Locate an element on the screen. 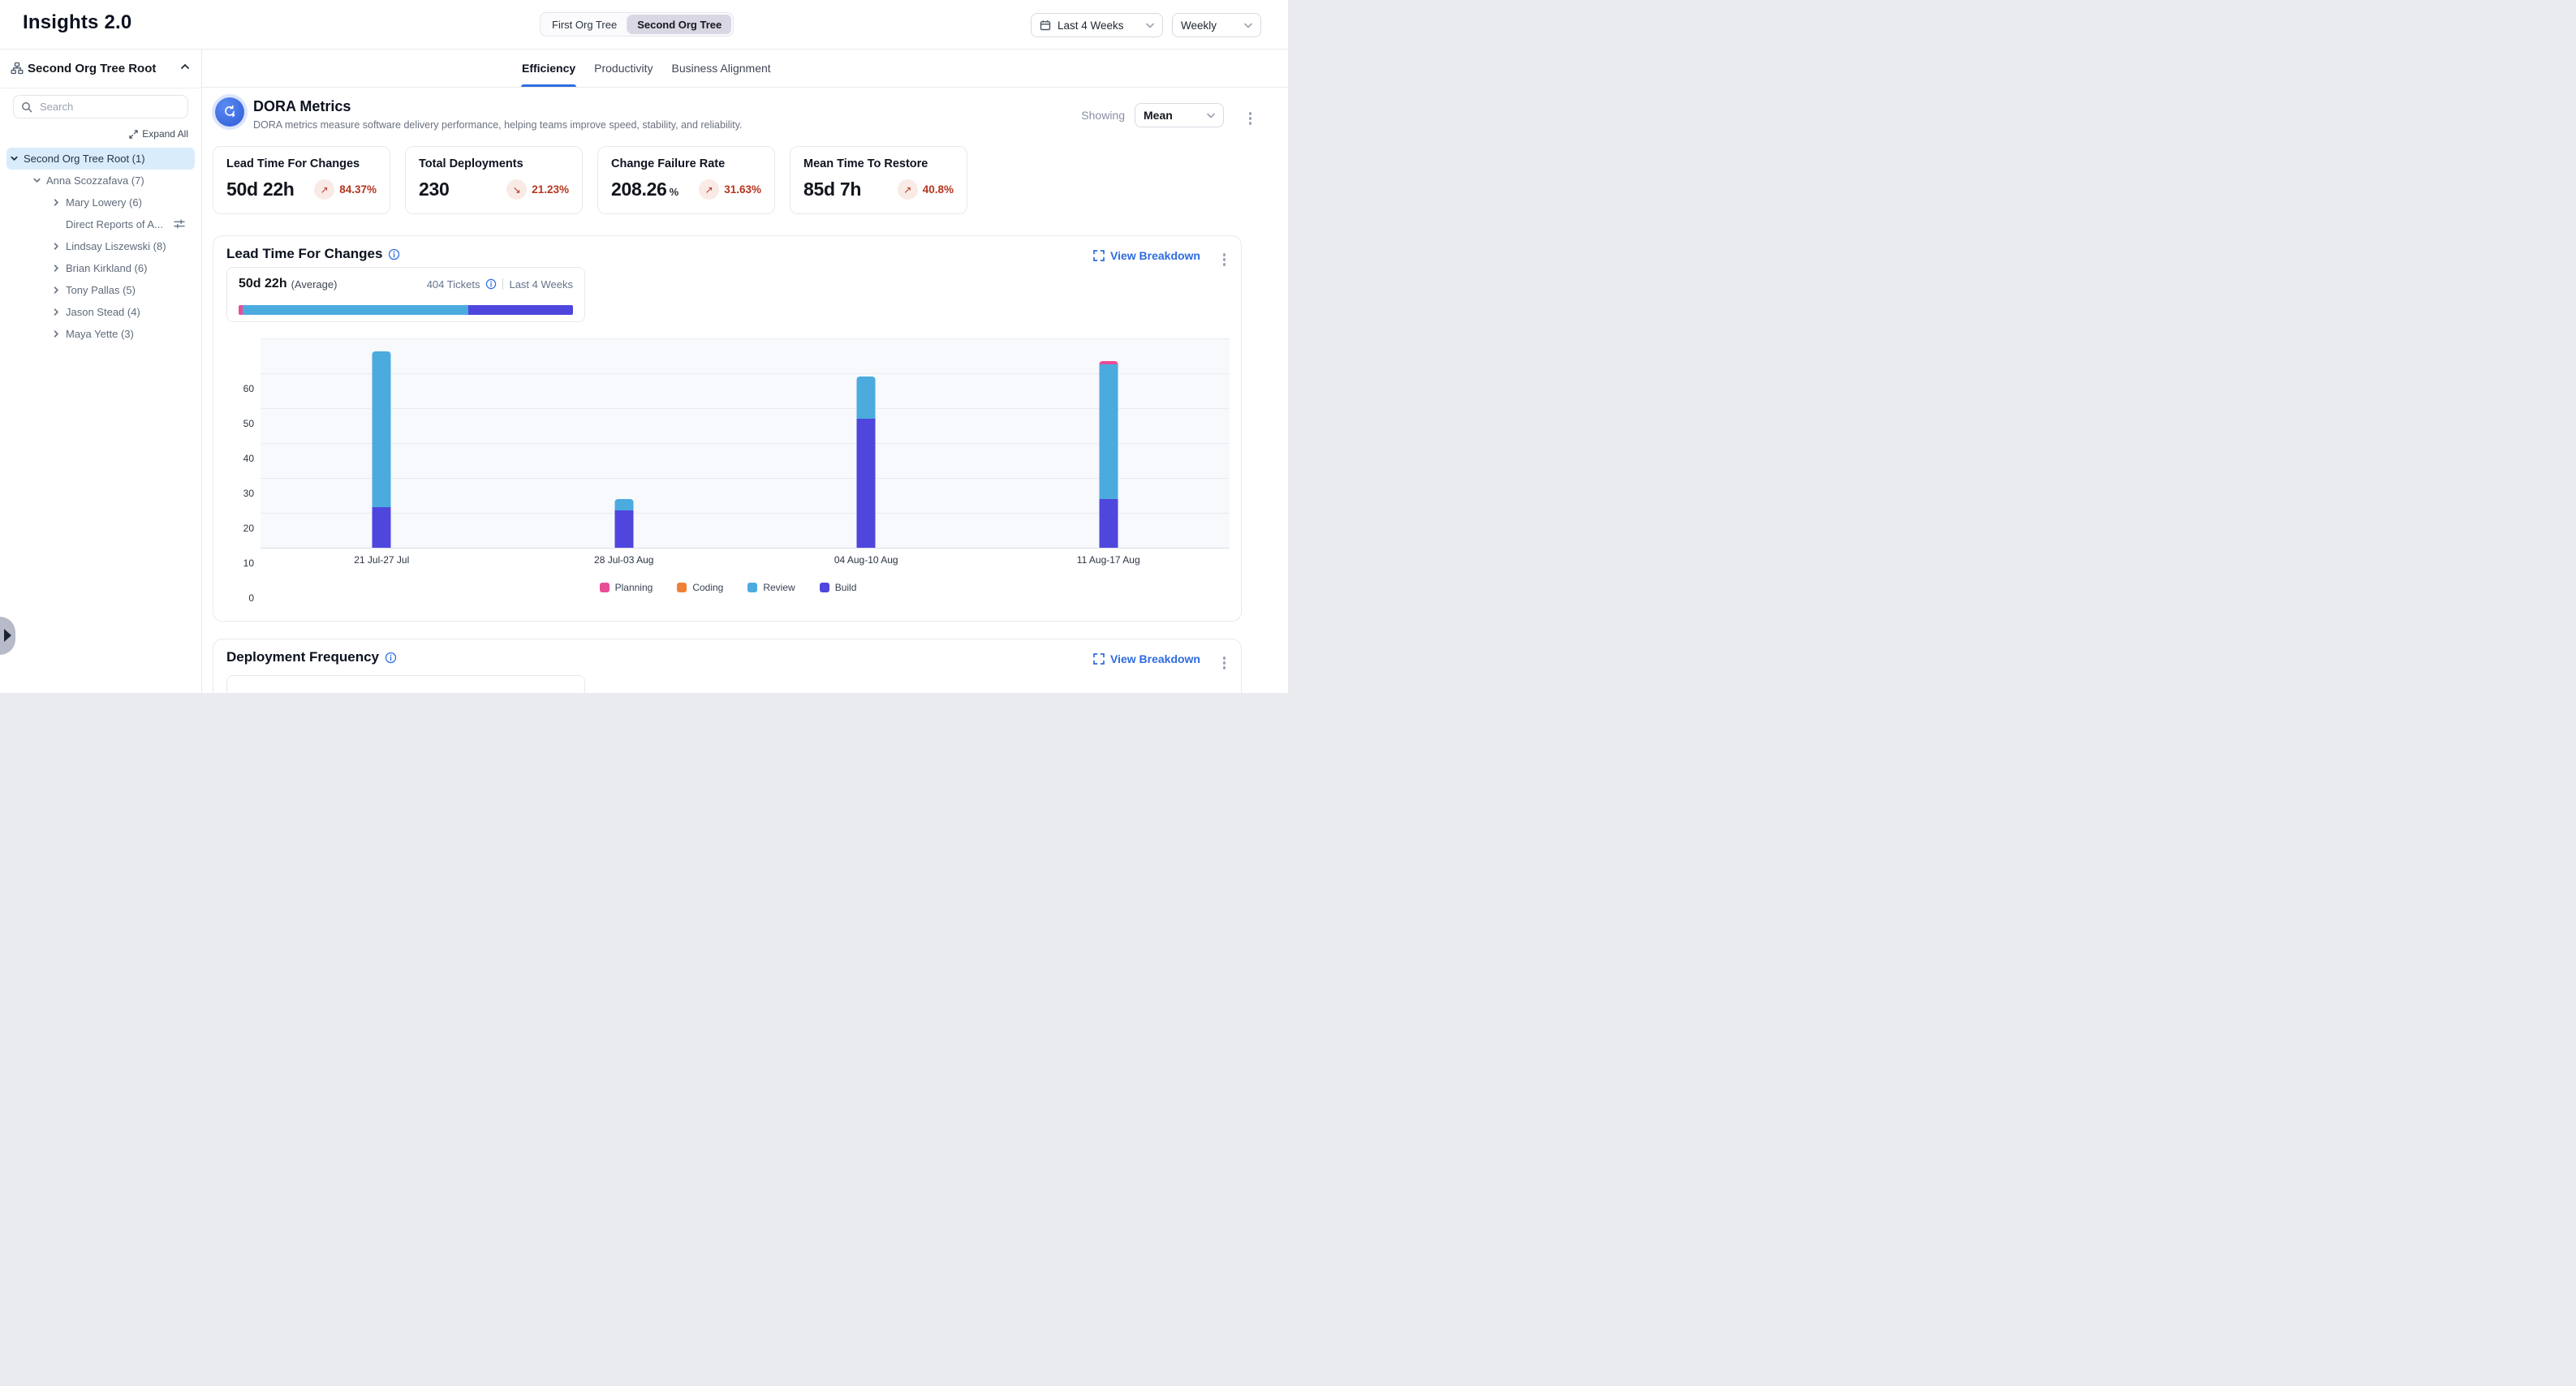 This screenshot has width=2576, height=1386. legend-item-build: Build is located at coordinates (838, 587).